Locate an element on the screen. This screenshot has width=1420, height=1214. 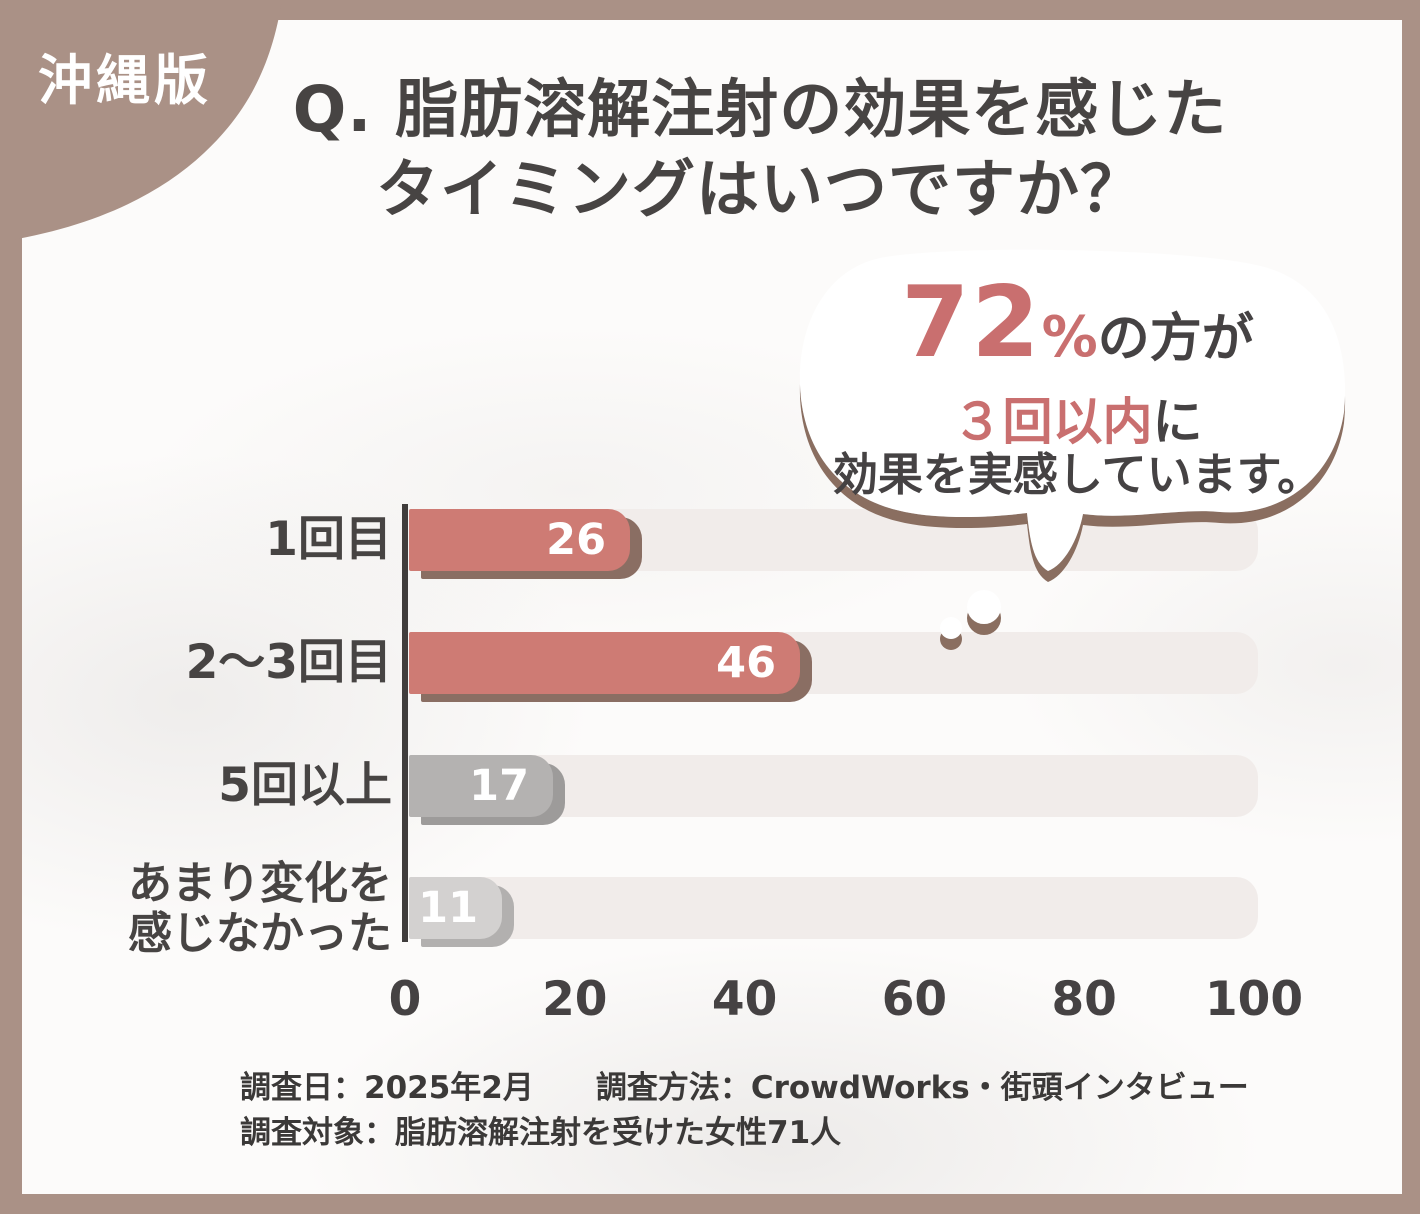
stat-value: 72 is located at coordinates (971, 323).